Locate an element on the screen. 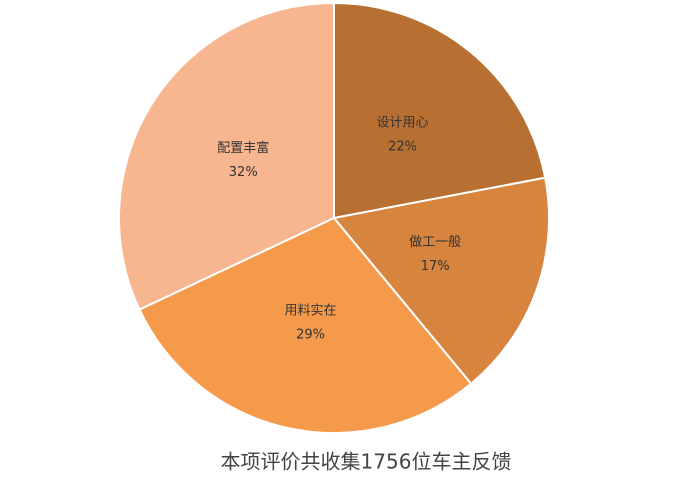 This screenshot has height=479, width=700. slice-value-label: 32% is located at coordinates (243, 172).